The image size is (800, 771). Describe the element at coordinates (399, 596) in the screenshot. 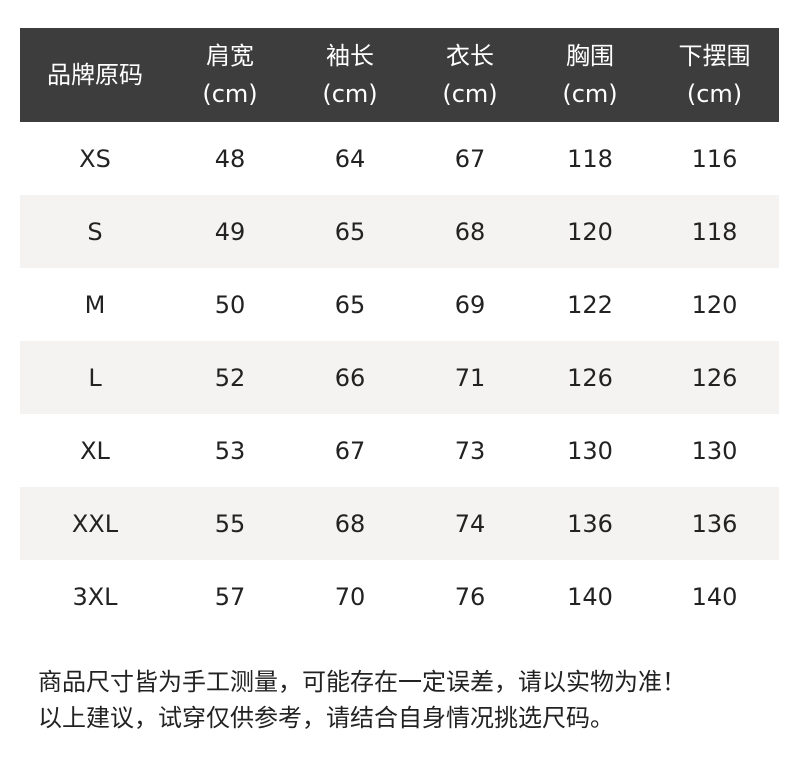

I see `table-row: 3XL 57 70 76 140 140` at that location.